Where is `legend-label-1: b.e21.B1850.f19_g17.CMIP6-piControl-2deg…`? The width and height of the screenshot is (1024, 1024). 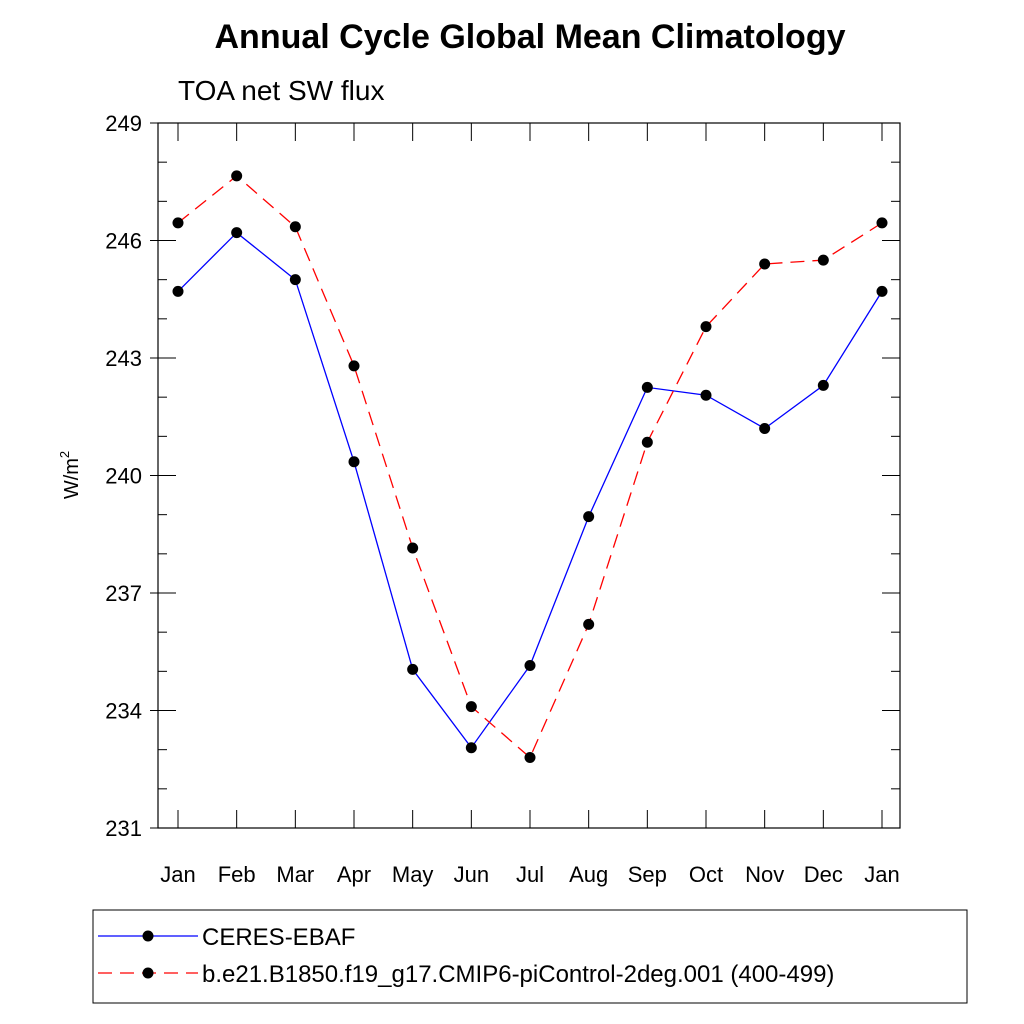 legend-label-1: b.e21.B1850.f19_g17.CMIP6-piControl-2deg… is located at coordinates (518, 974).